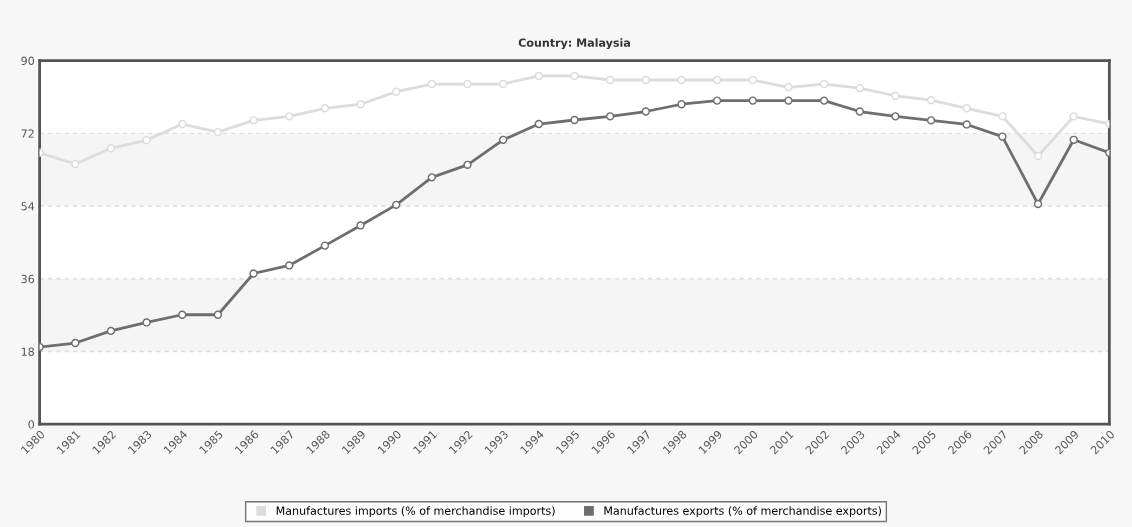 The image size is (1132, 527). Describe the element at coordinates (28, 279) in the screenshot. I see `y-tick-label: 36` at that location.